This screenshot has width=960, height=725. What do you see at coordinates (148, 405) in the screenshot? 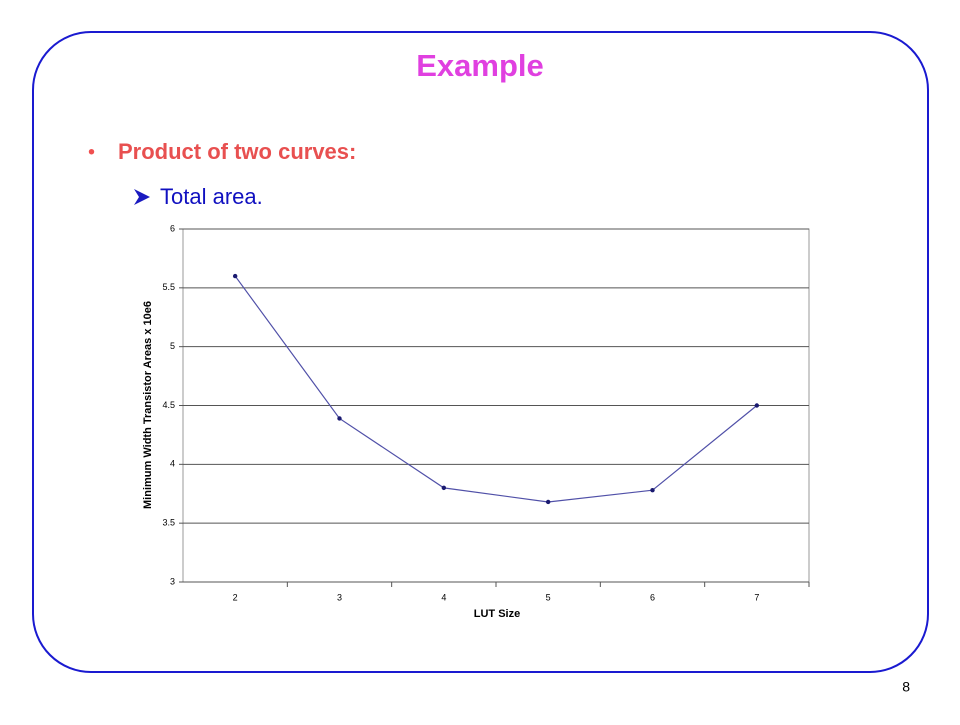
I see `y-axis-title: Minimum Width Transistor Areas x 10e6` at bounding box center [148, 405].